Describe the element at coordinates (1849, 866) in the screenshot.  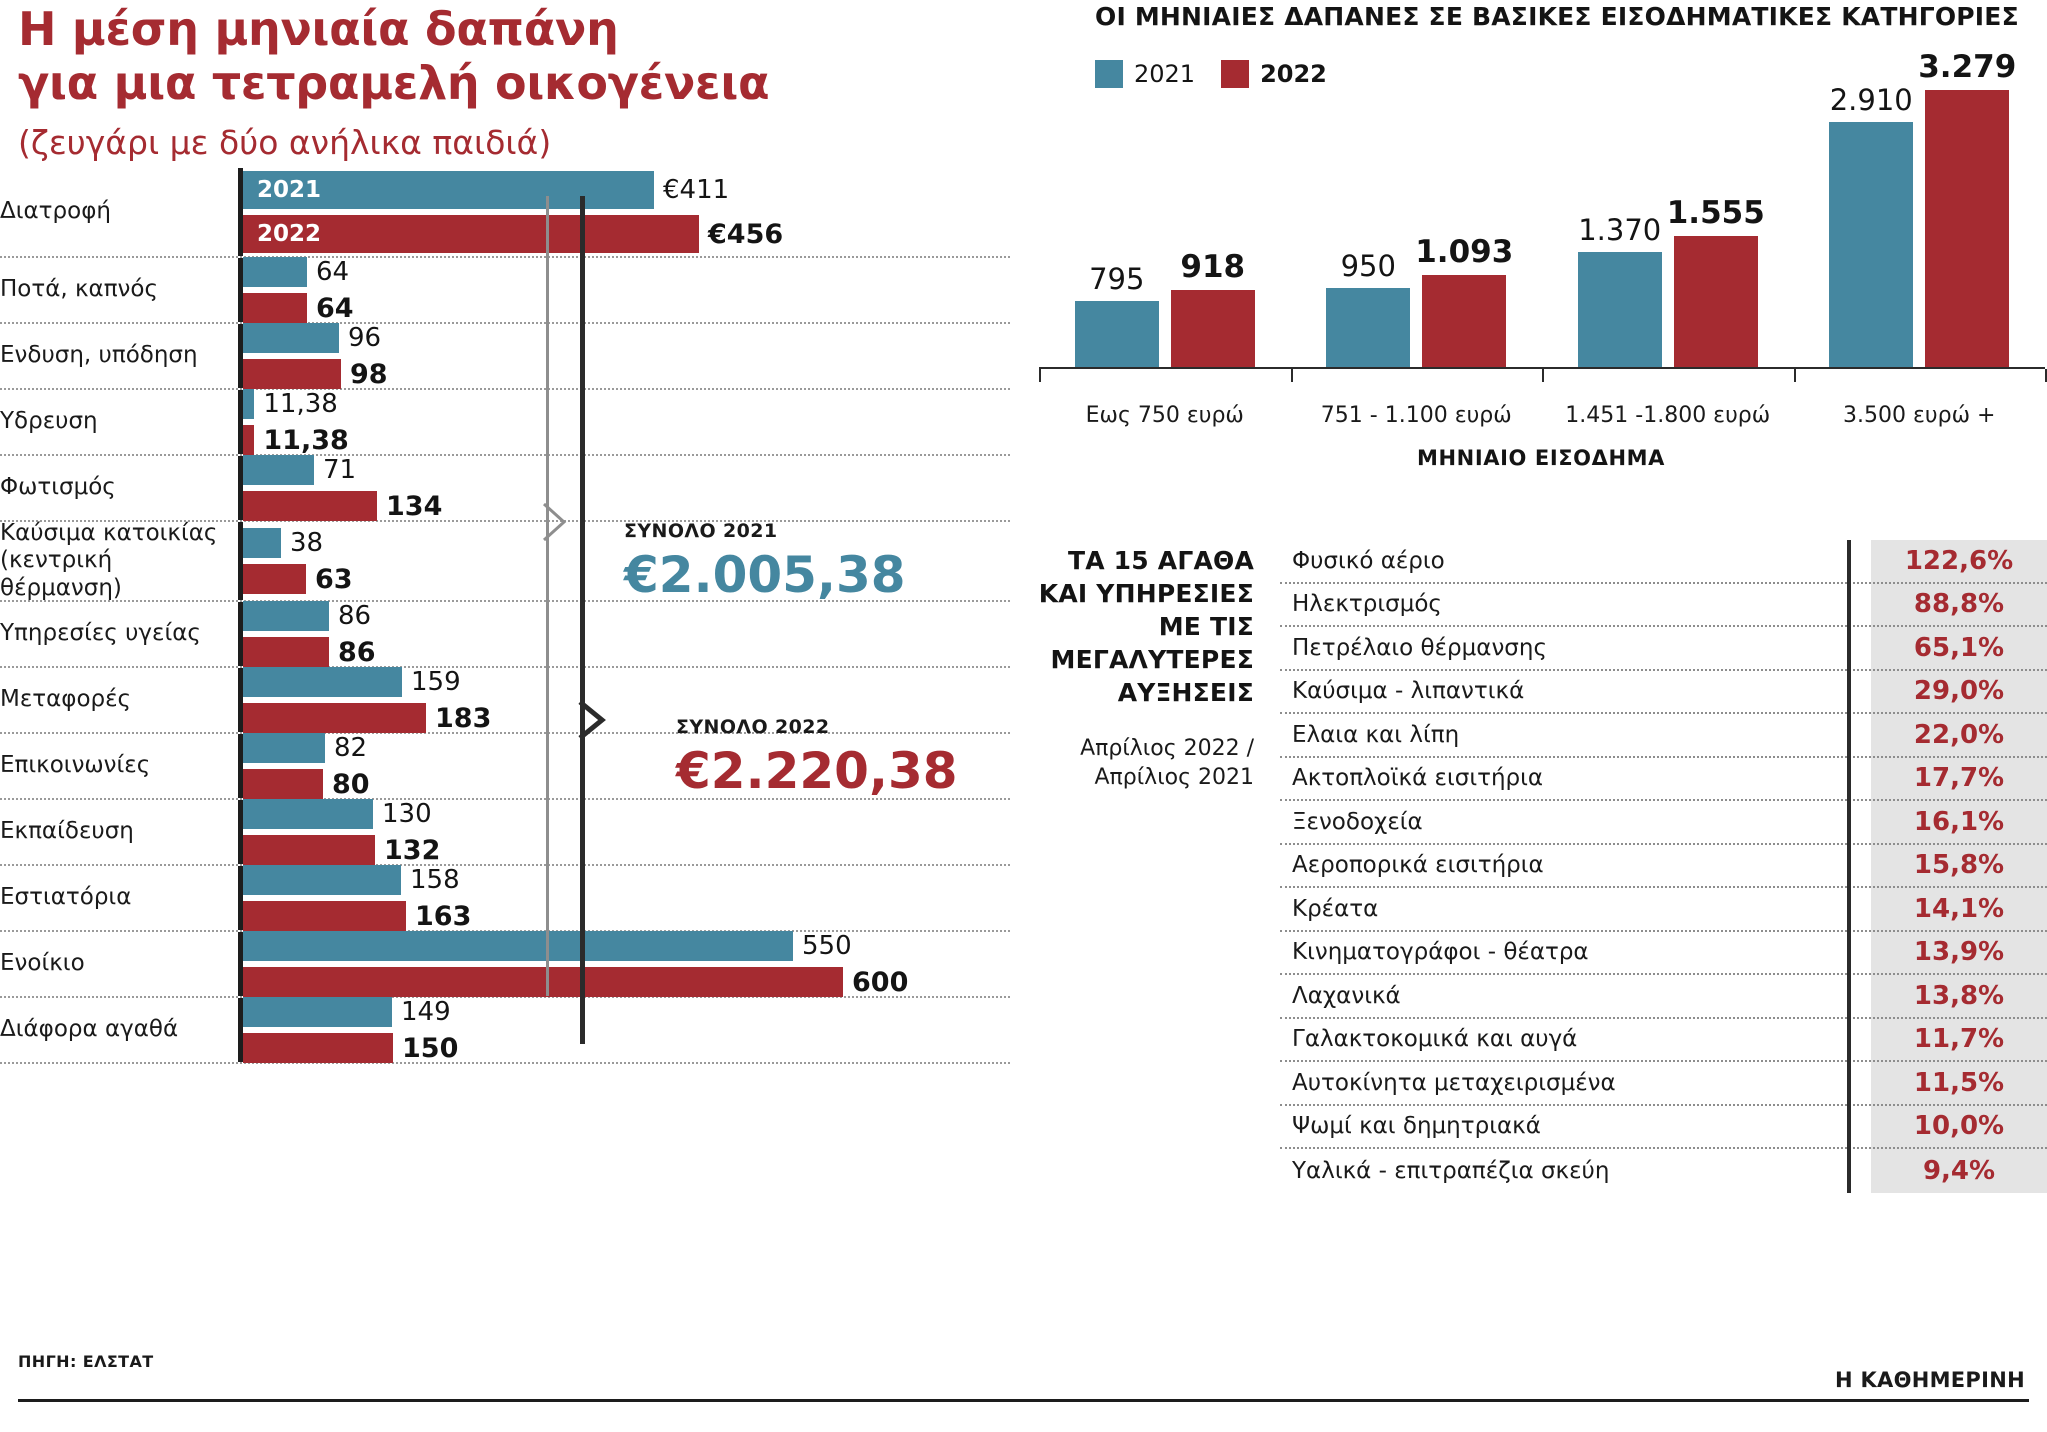
I see `table-vertical-divider` at that location.